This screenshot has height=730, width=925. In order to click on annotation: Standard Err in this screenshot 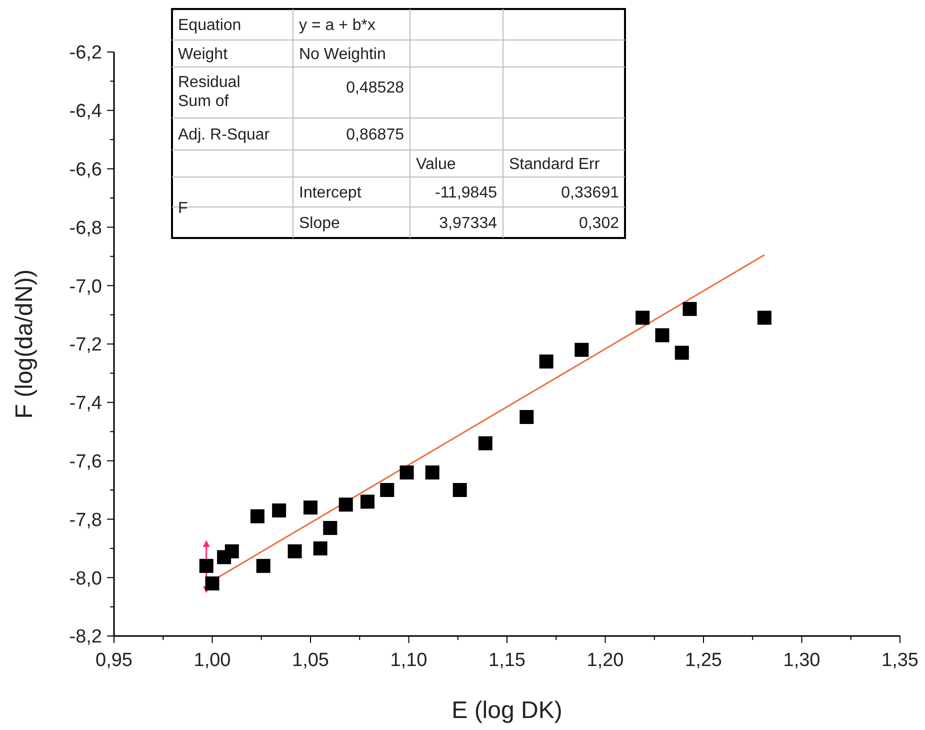, I will do `click(554, 165)`.